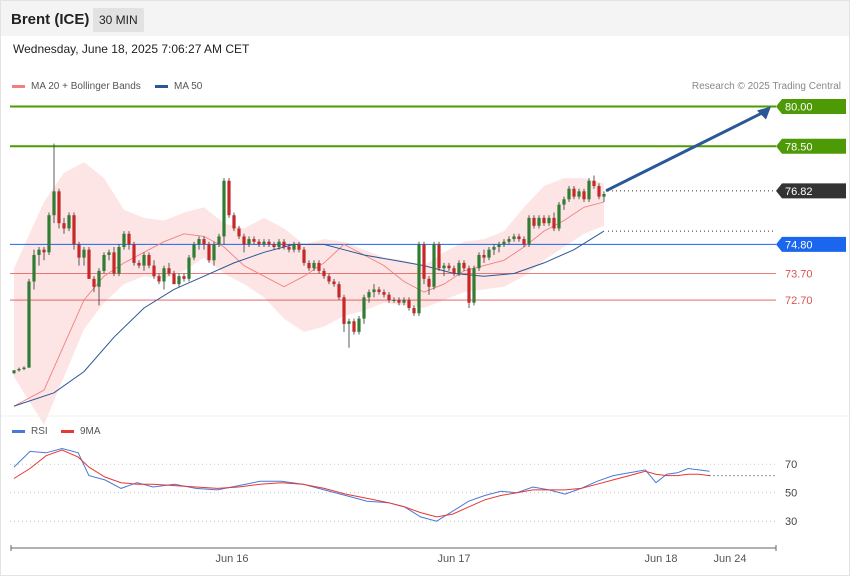 Image resolution: width=850 pixels, height=576 pixels. I want to click on rsi-ma-line, so click(361, 483).